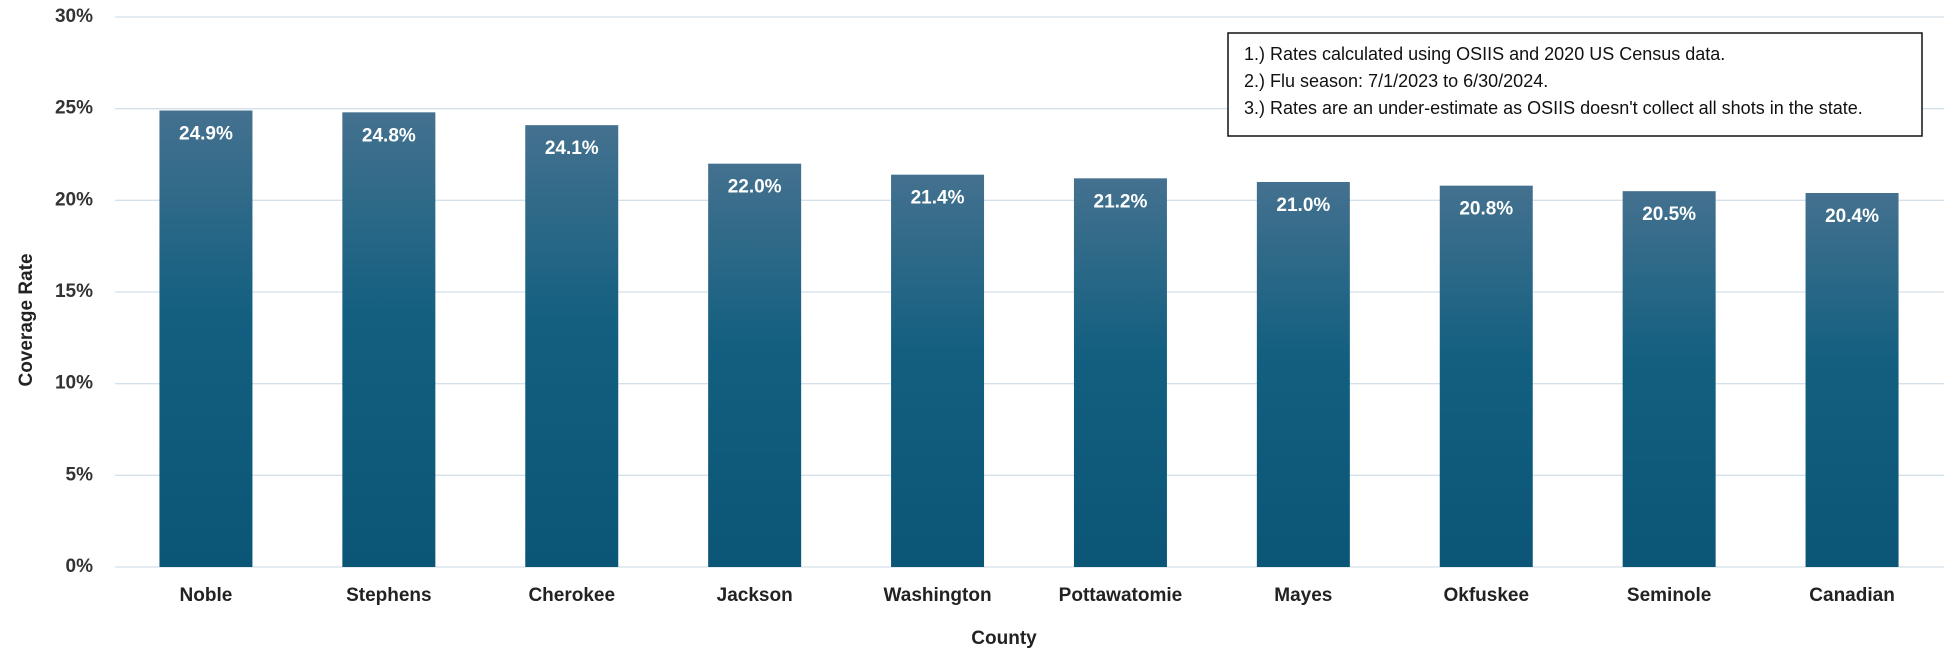 Image resolution: width=1944 pixels, height=651 pixels. What do you see at coordinates (1852, 595) in the screenshot?
I see `x-tick-label: Canadian` at bounding box center [1852, 595].